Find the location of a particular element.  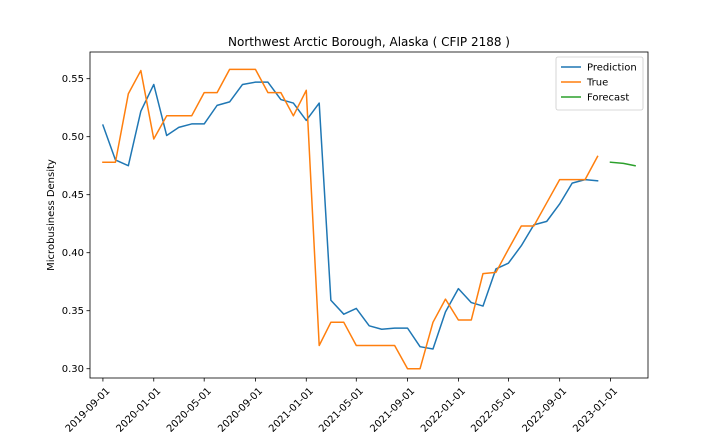

series-line-forecast is located at coordinates (622, 164).